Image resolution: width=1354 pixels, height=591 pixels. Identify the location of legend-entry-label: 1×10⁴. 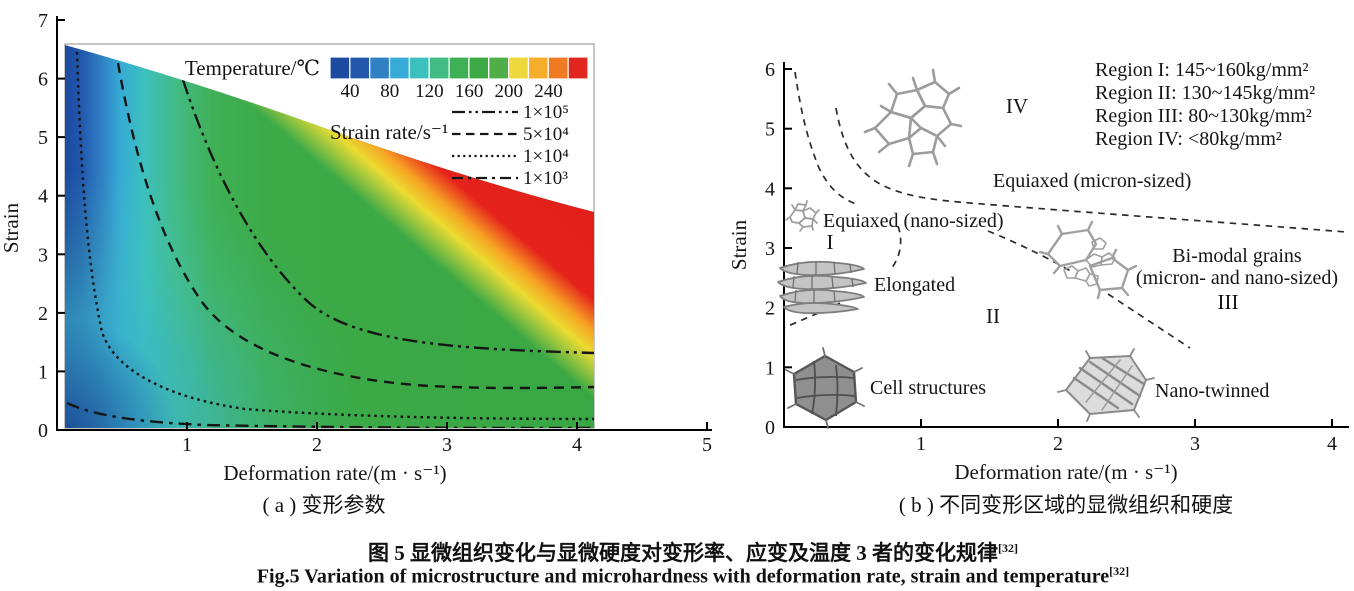
(546, 156).